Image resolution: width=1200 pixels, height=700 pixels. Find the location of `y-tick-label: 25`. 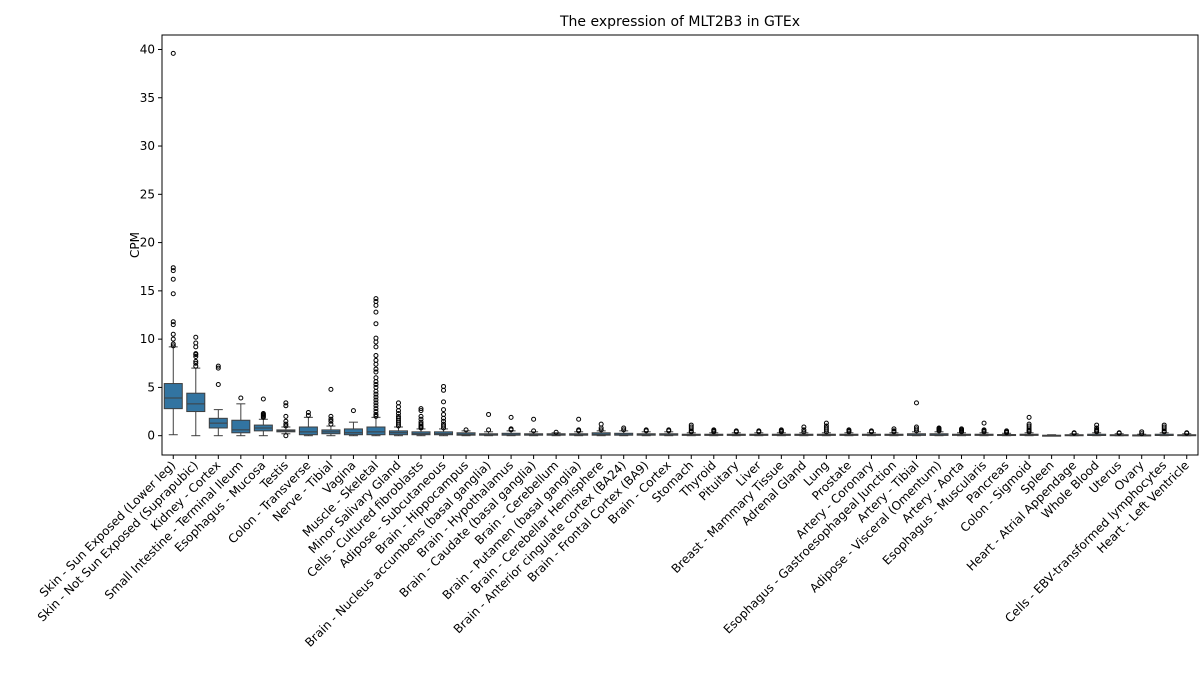

y-tick-label: 25 is located at coordinates (147, 194).